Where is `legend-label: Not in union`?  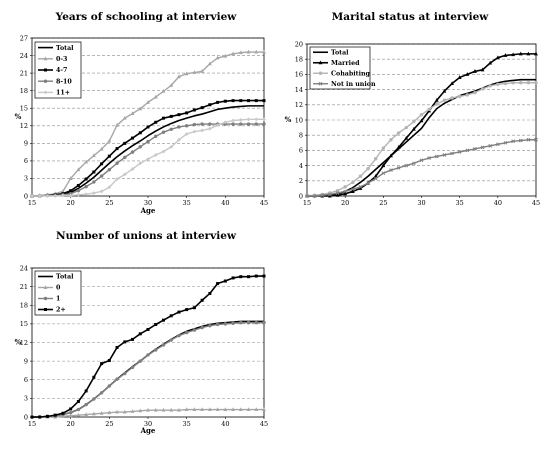 legend-label: Not in union is located at coordinates (353, 84).